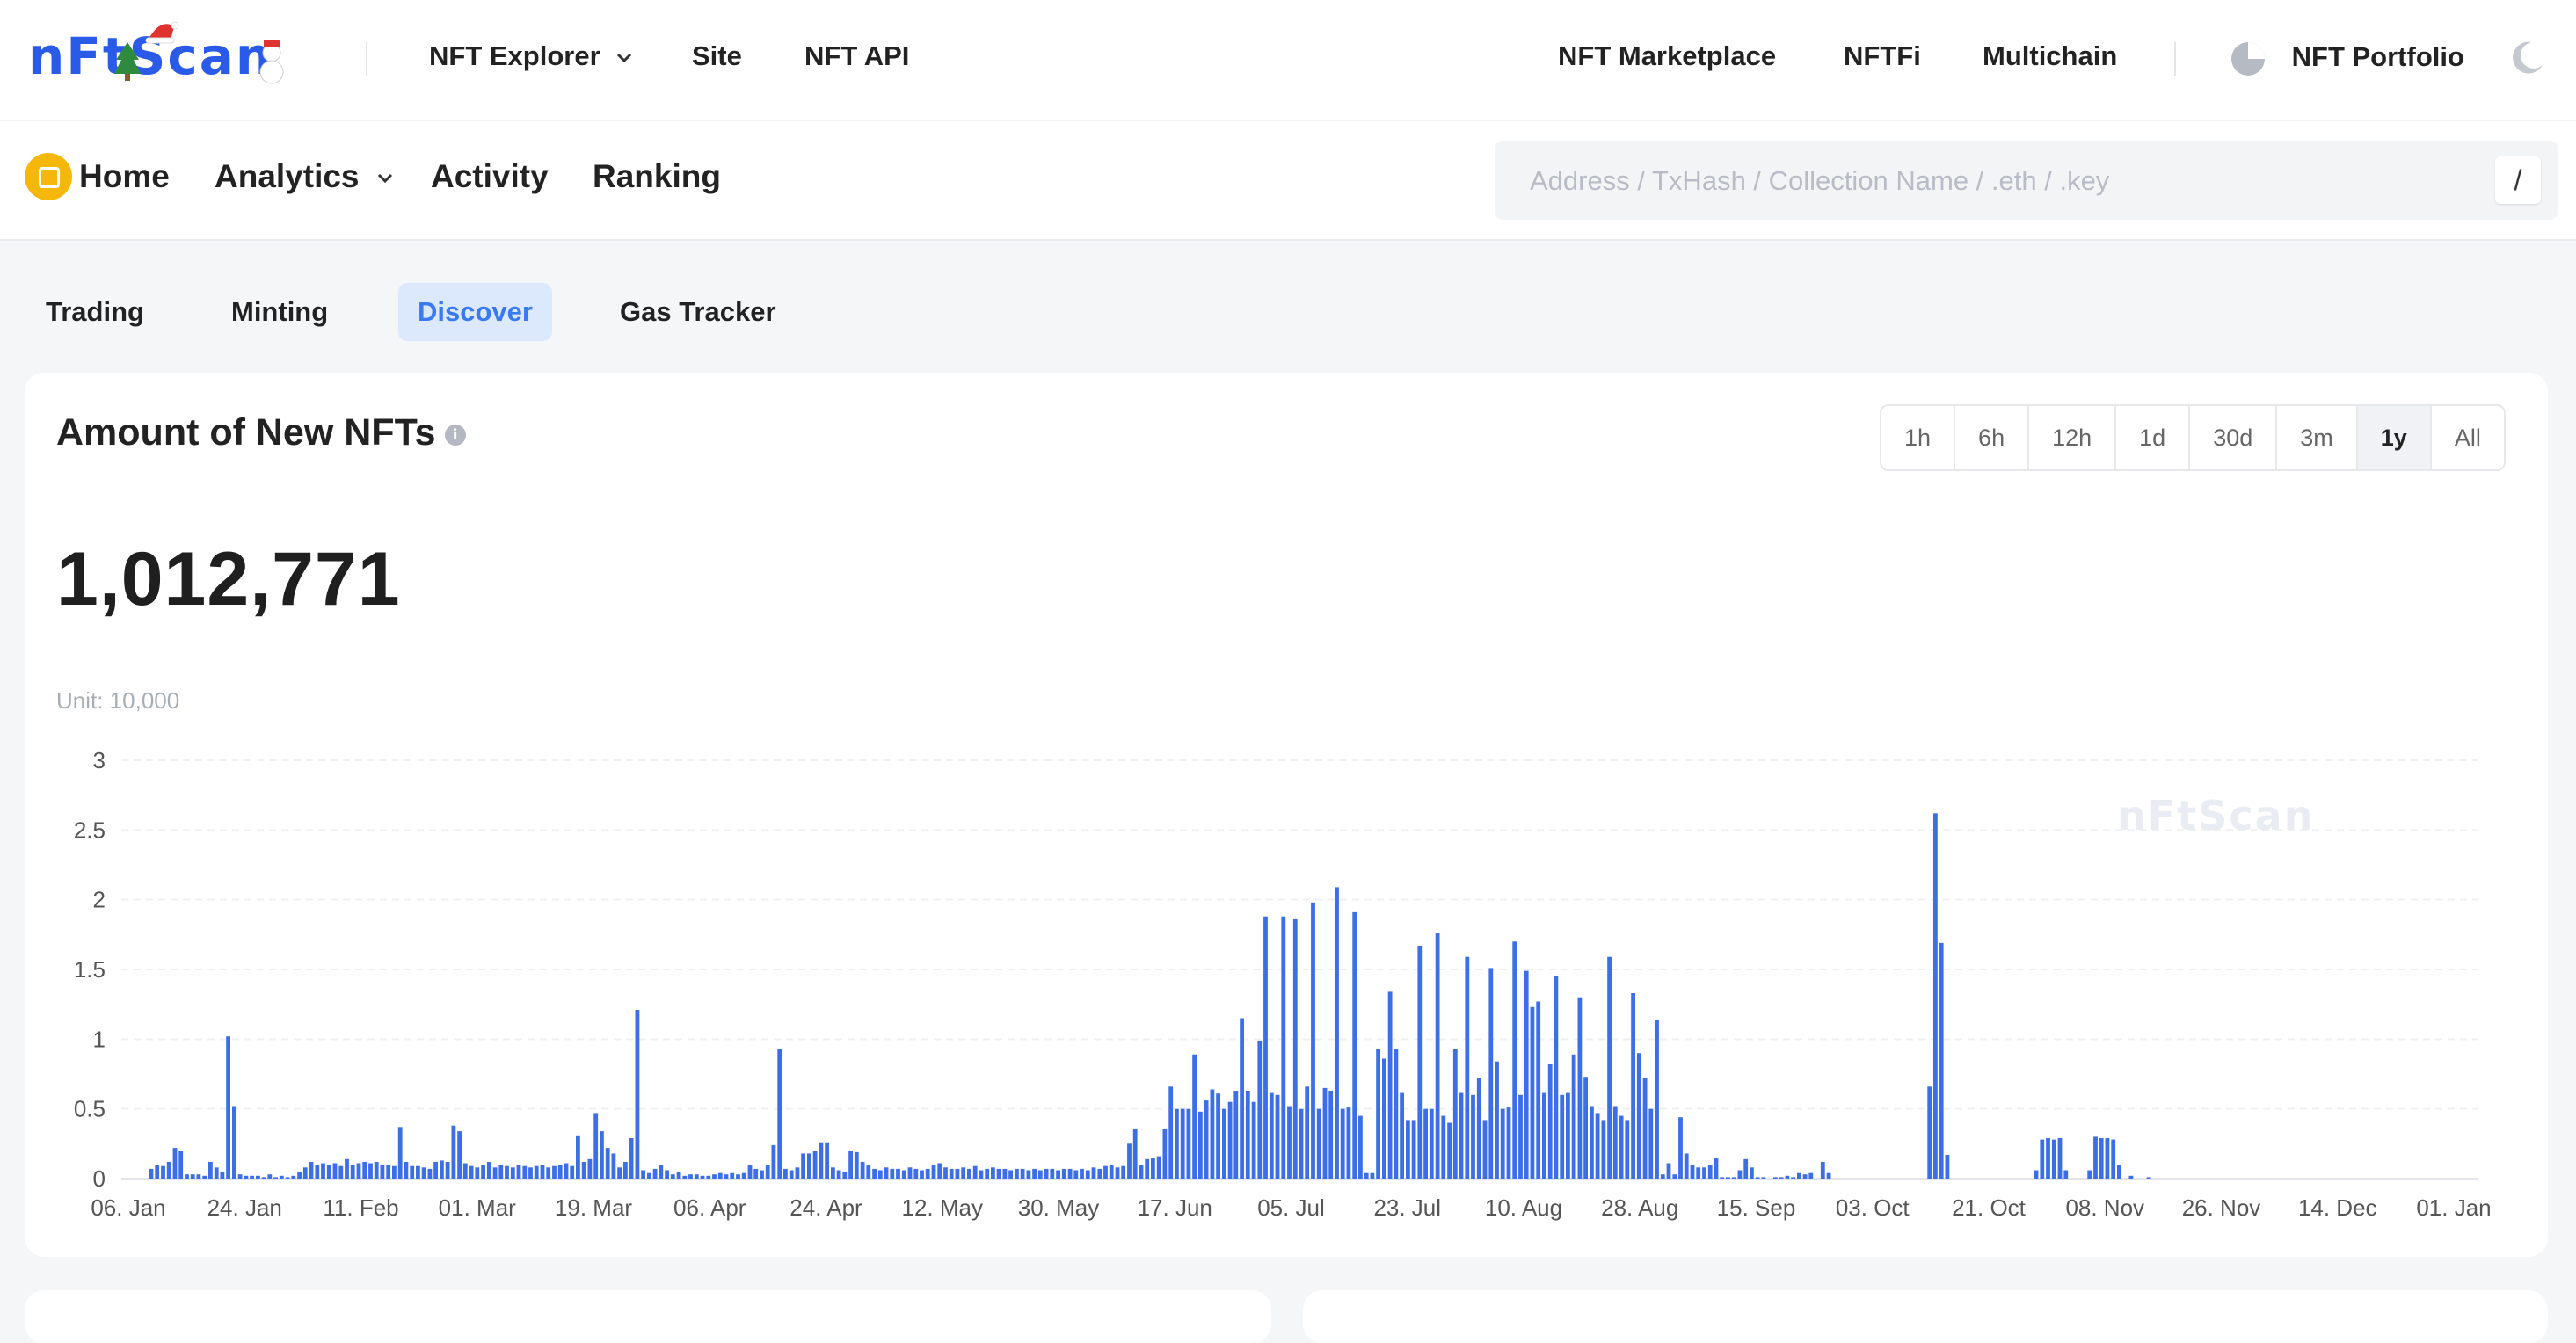  Describe the element at coordinates (95, 311) in the screenshot. I see `tab-trading: Trading` at that location.